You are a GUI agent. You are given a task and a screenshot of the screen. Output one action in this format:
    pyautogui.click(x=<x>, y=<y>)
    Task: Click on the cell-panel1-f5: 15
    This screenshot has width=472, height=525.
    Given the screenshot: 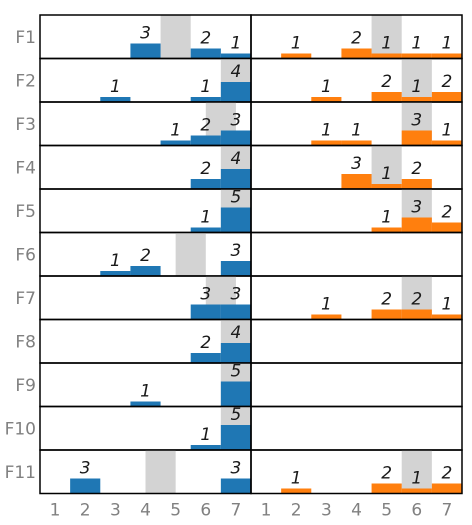 What is the action you would take?
    pyautogui.click(x=145, y=211)
    